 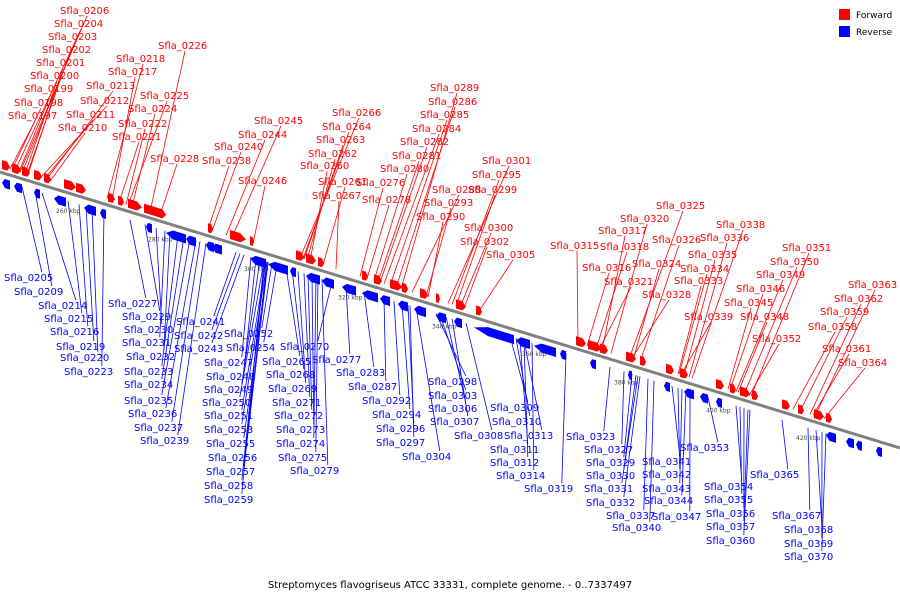 I want to click on forward-gene-label: Sfla_0328, so click(x=666, y=295).